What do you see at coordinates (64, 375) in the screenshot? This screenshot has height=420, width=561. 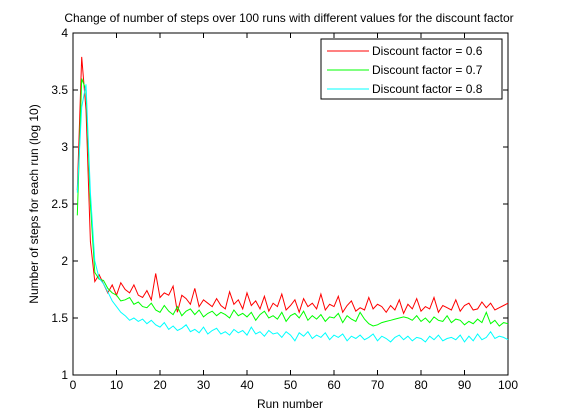 I see `y-tick-label: 1` at bounding box center [64, 375].